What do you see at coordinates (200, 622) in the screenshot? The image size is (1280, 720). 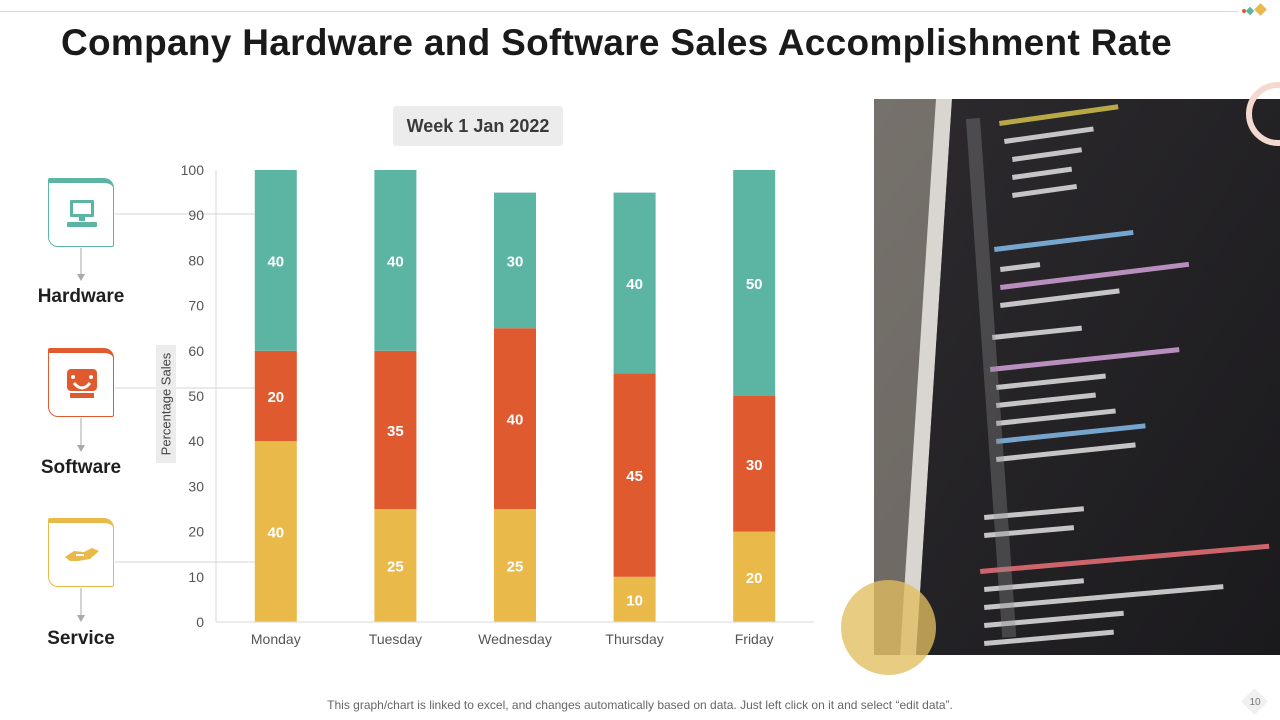 I see `y-tick-label: 0` at bounding box center [200, 622].